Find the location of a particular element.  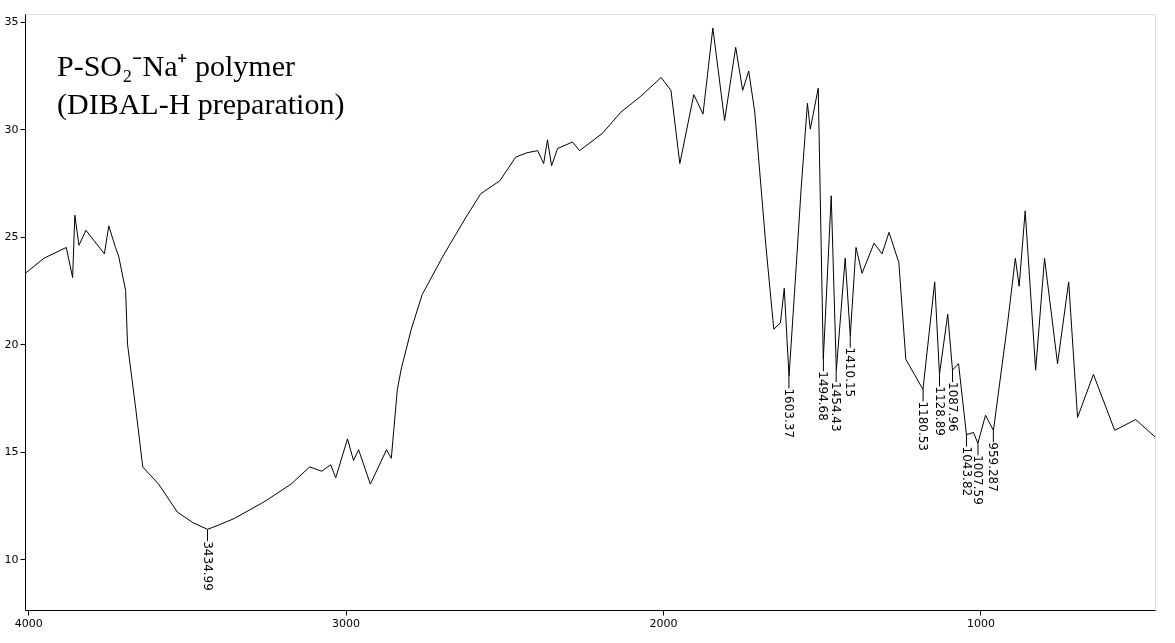

y-tick-label: 15 is located at coordinates (11, 452).